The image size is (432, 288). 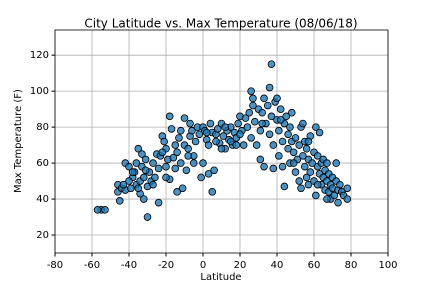 What do you see at coordinates (42, 199) in the screenshot?
I see `y-tick-label: 40` at bounding box center [42, 199].